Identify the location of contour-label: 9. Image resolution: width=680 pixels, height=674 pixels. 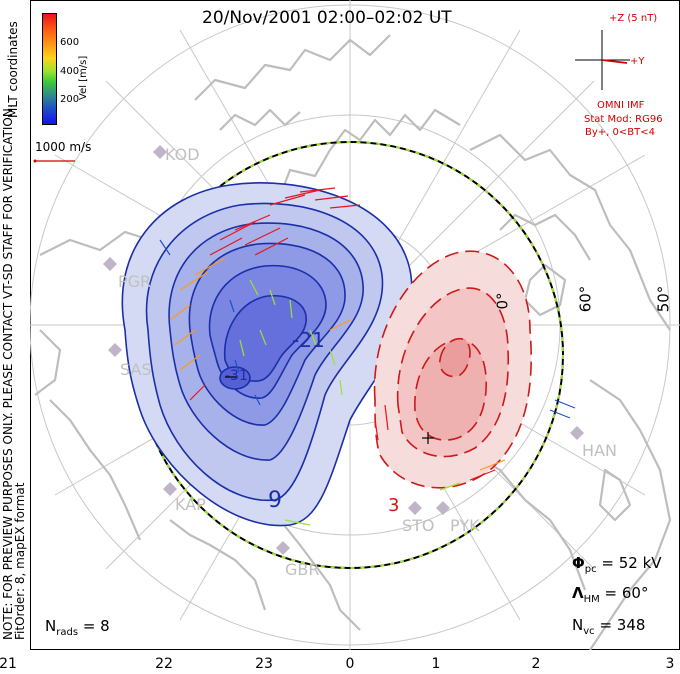
(275, 500).